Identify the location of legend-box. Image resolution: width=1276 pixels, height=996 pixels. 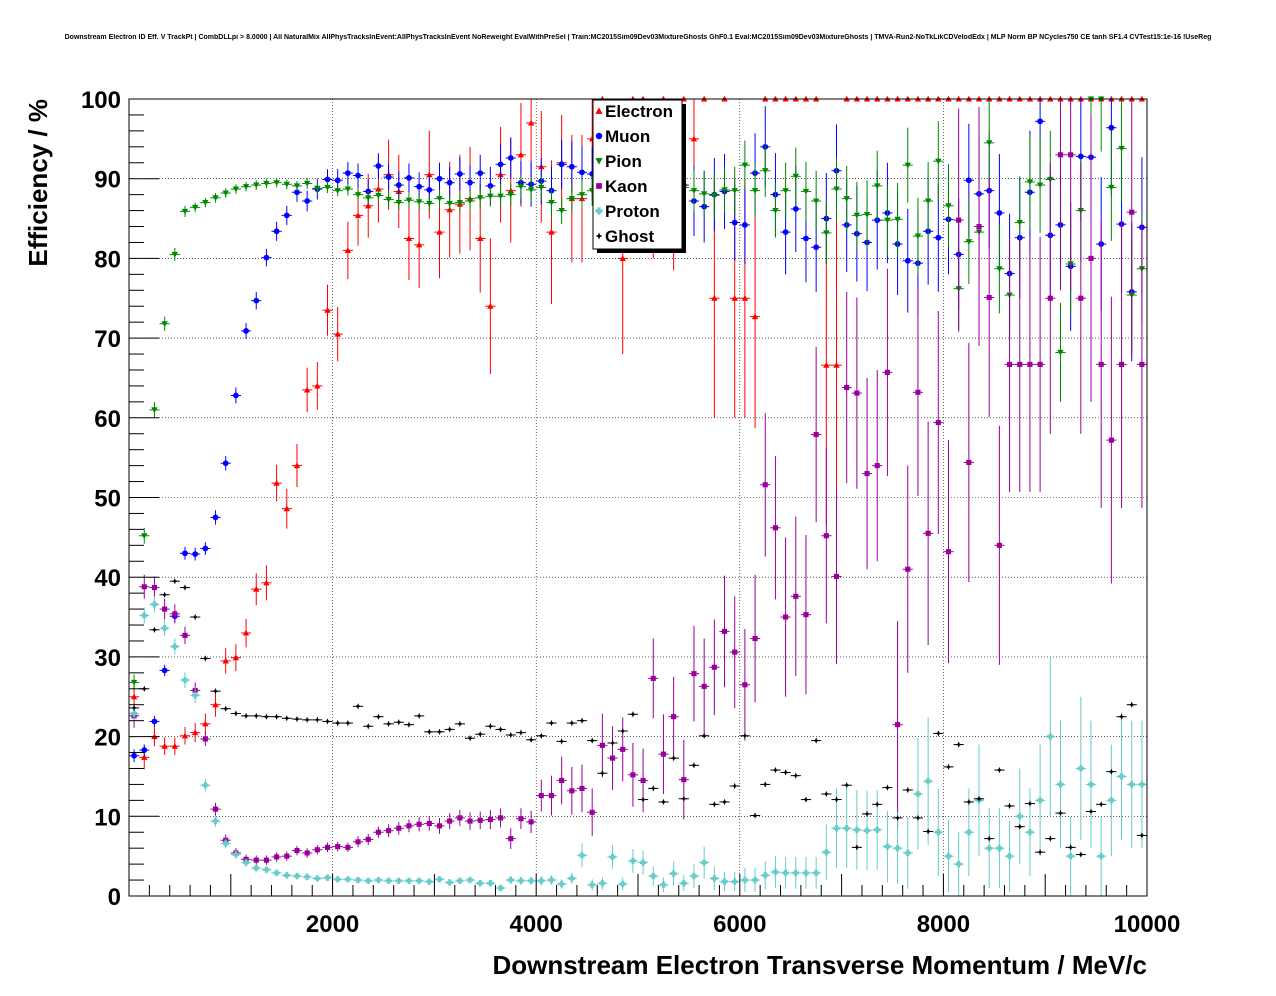
(637, 174).